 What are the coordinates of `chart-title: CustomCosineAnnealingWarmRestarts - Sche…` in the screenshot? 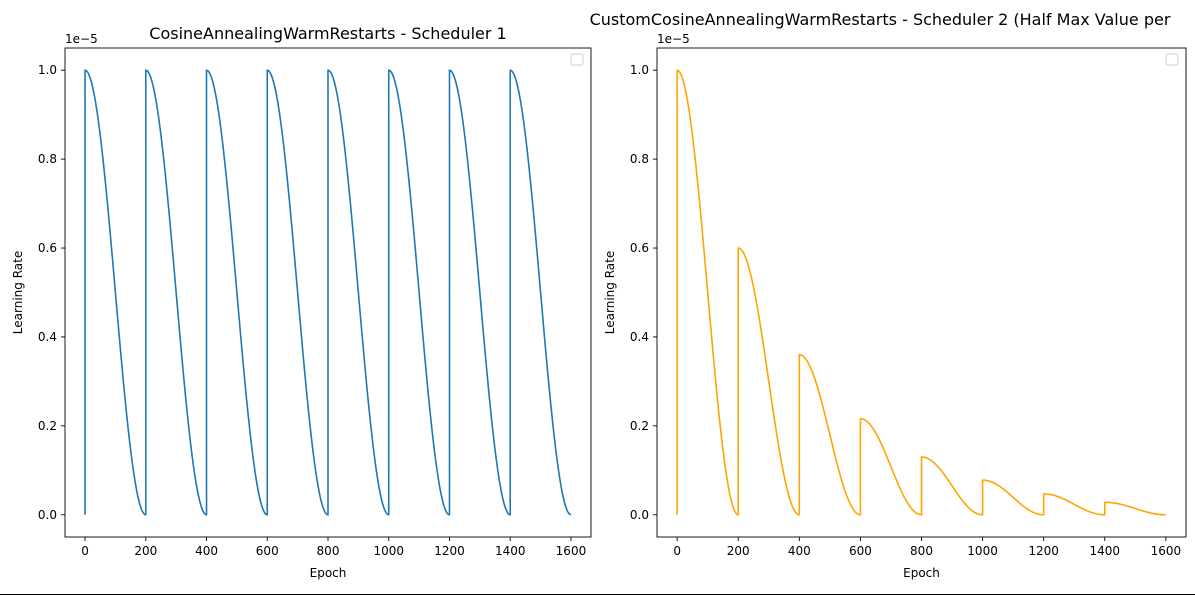 It's located at (880, 19).